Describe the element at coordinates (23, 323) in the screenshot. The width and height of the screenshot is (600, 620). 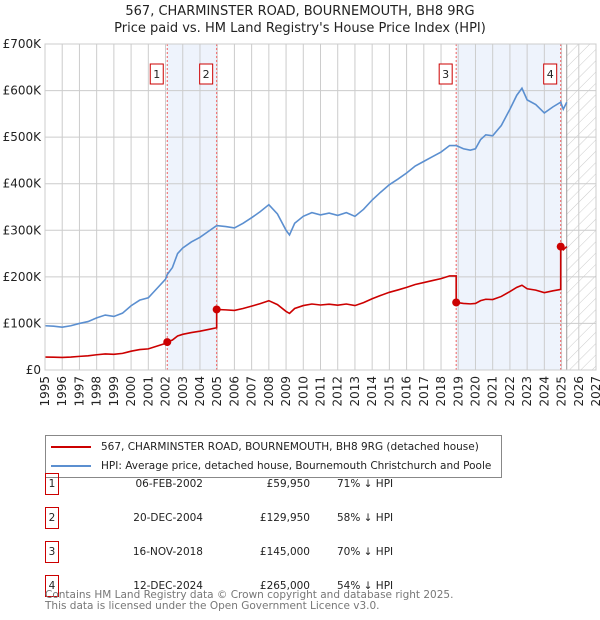
I see `y-tick-label: £100K` at that location.